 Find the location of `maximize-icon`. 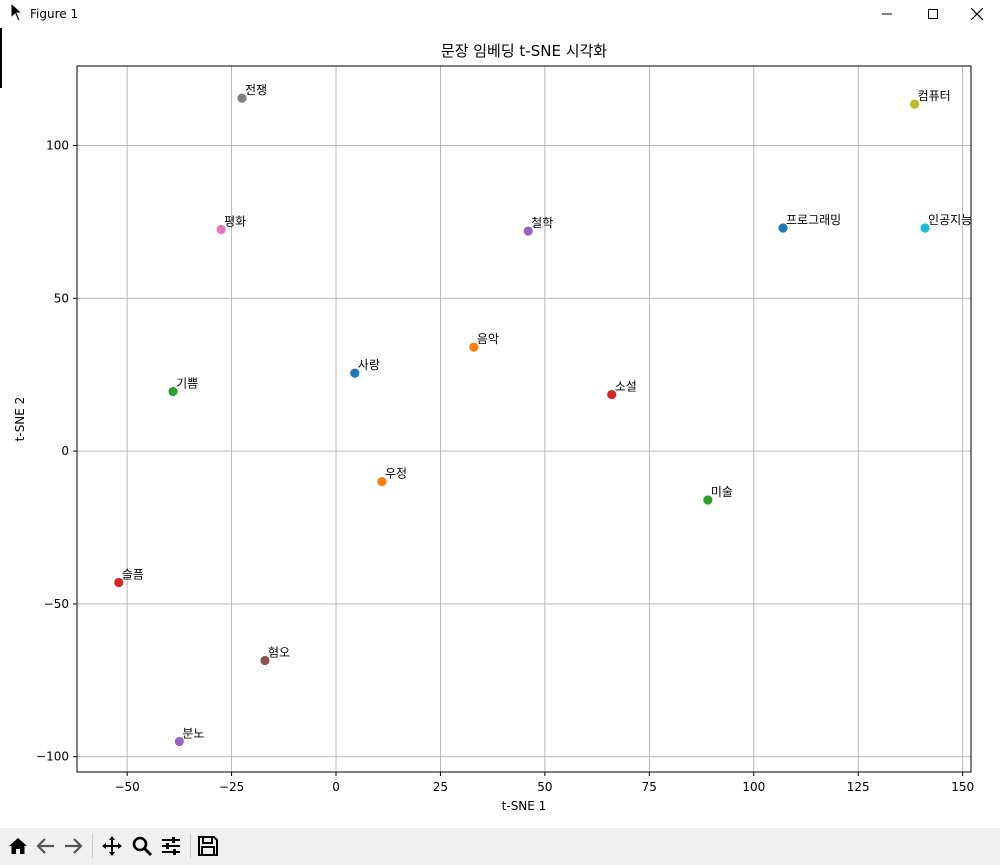

maximize-icon is located at coordinates (933, 14).